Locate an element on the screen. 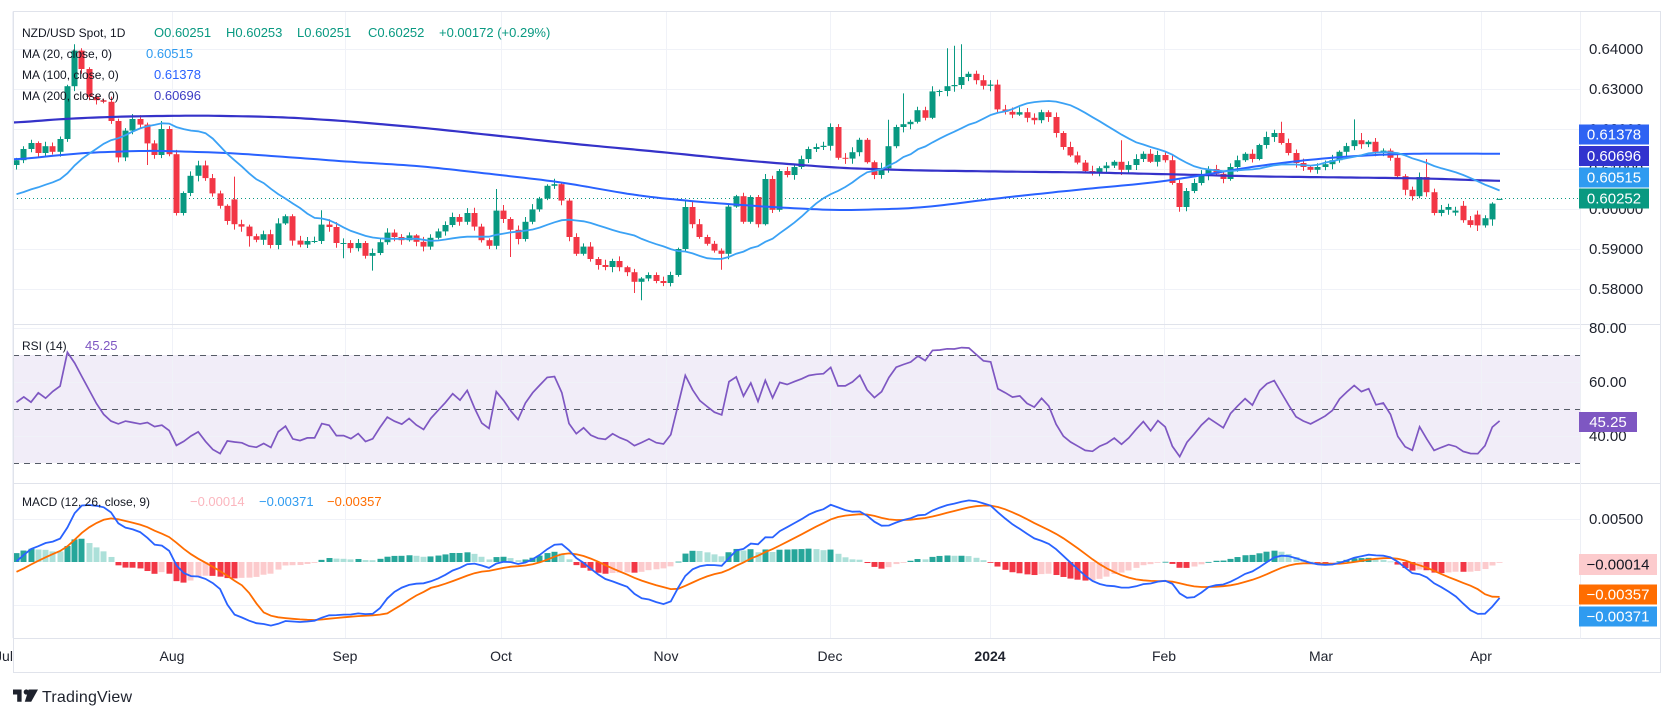 This screenshot has width=1674, height=718. svg-text: O0.60251 is located at coordinates (182, 32).